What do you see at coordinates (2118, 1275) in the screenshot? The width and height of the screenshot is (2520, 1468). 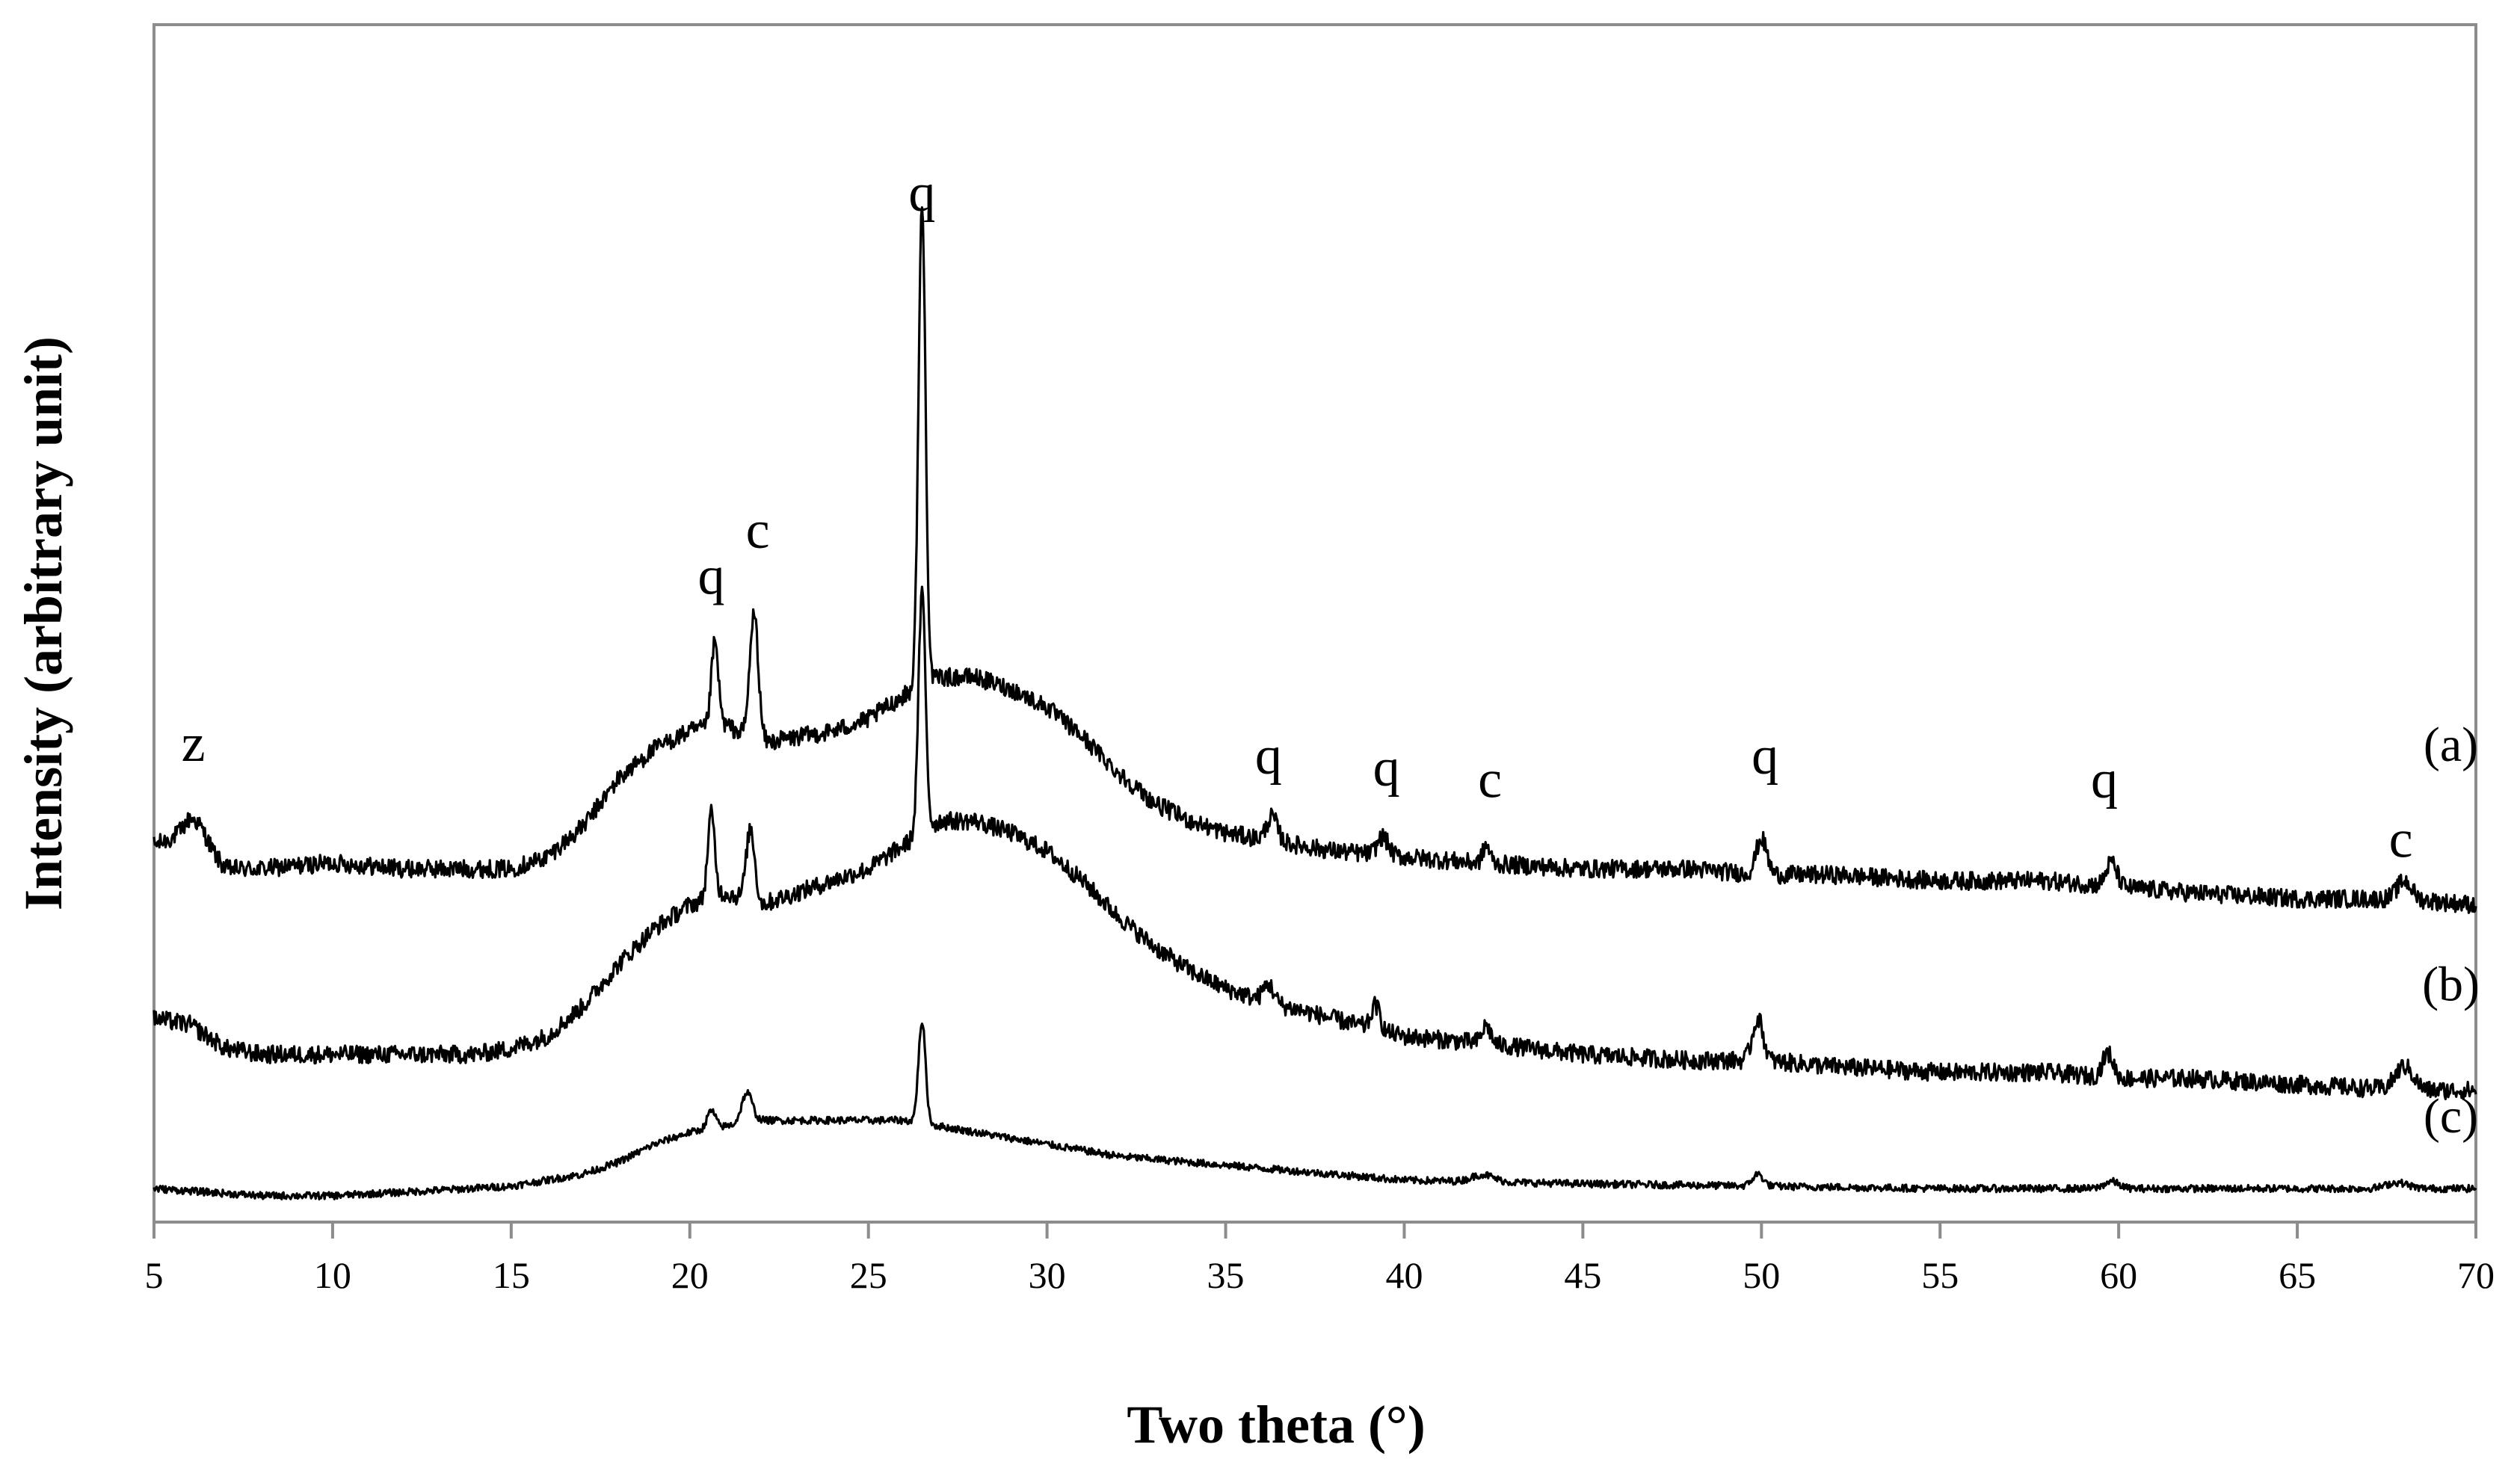 I see `x-tick-label: 60` at bounding box center [2118, 1275].